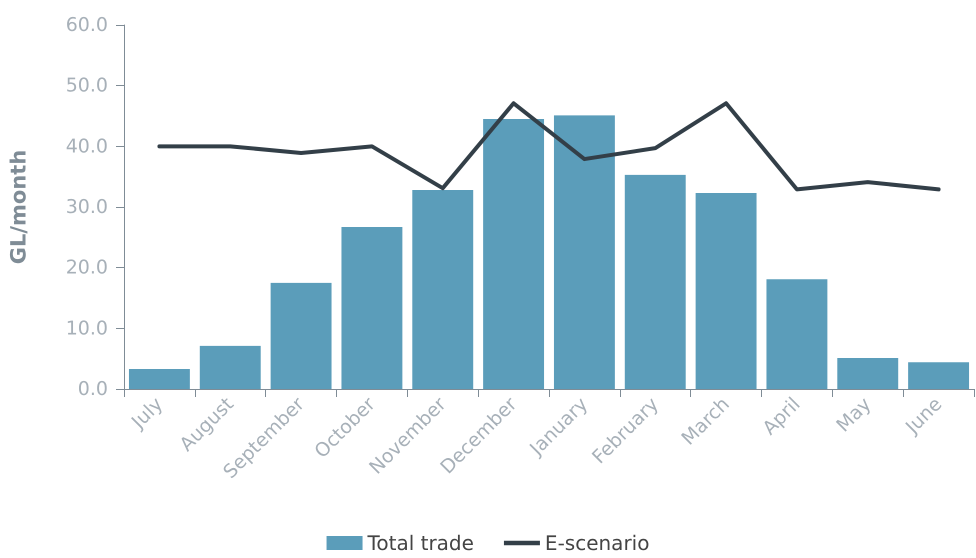 The width and height of the screenshot is (976, 558). I want to click on y-tick-label: 20.0, so click(87, 267).